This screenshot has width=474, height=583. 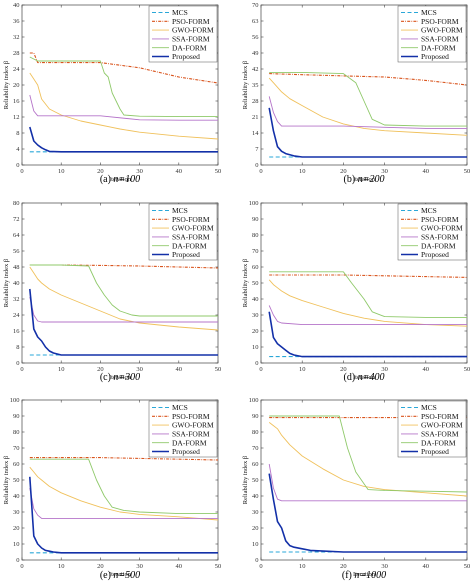 What do you see at coordinates (16, 21) in the screenshot?
I see `y-tick-label: 36` at bounding box center [16, 21].